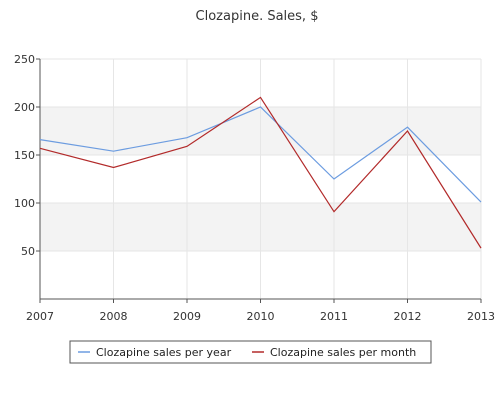 The width and height of the screenshot is (500, 400). What do you see at coordinates (164, 352) in the screenshot?
I see `legend-label-1: Clozapine sales per year` at bounding box center [164, 352].